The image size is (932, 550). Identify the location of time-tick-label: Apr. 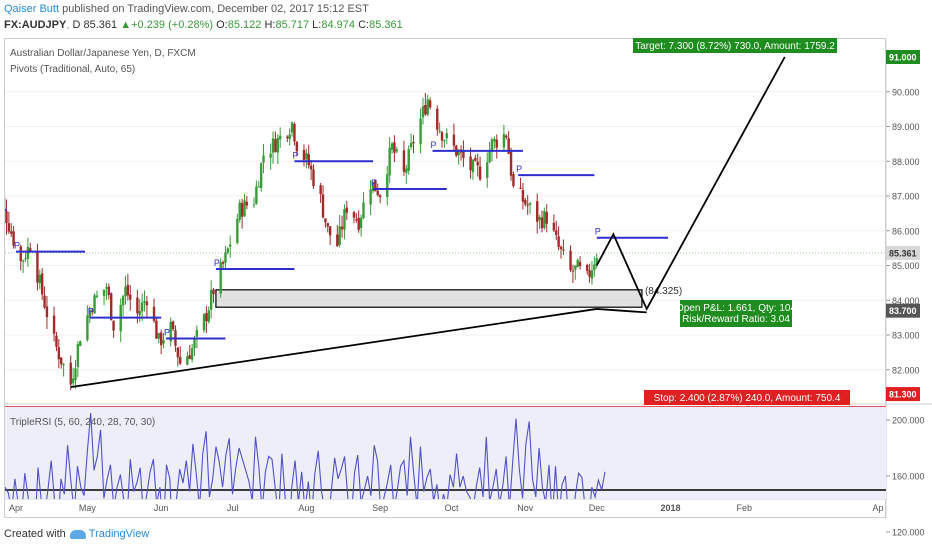
(16, 508).